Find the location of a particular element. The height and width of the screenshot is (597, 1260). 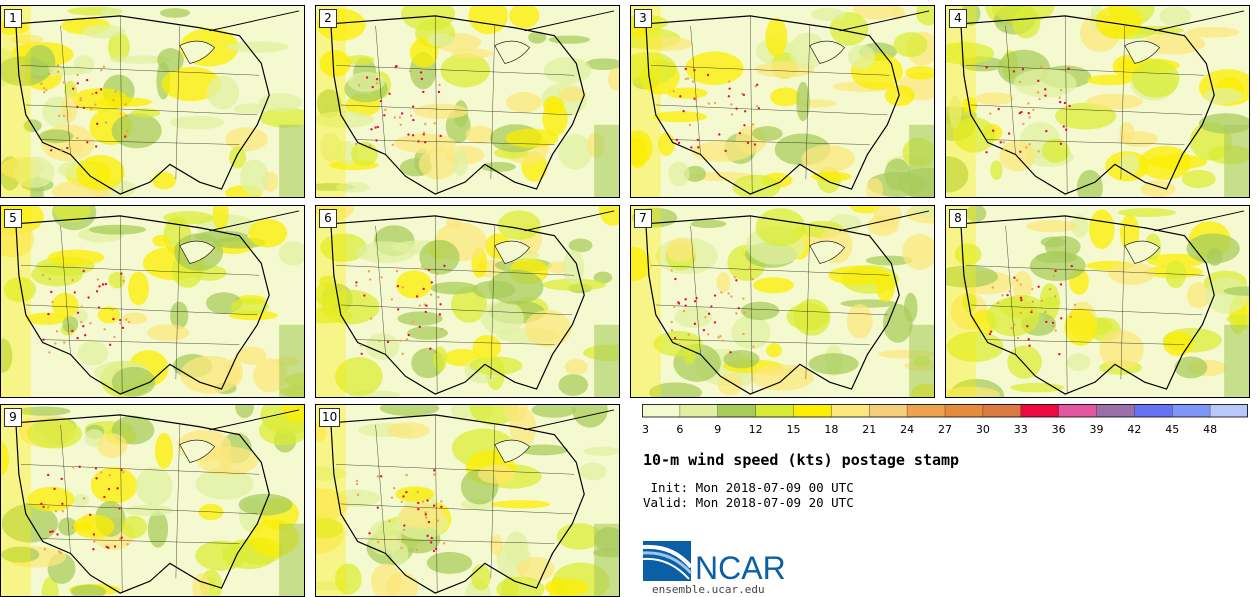

member-number: 7 is located at coordinates (643, 218).